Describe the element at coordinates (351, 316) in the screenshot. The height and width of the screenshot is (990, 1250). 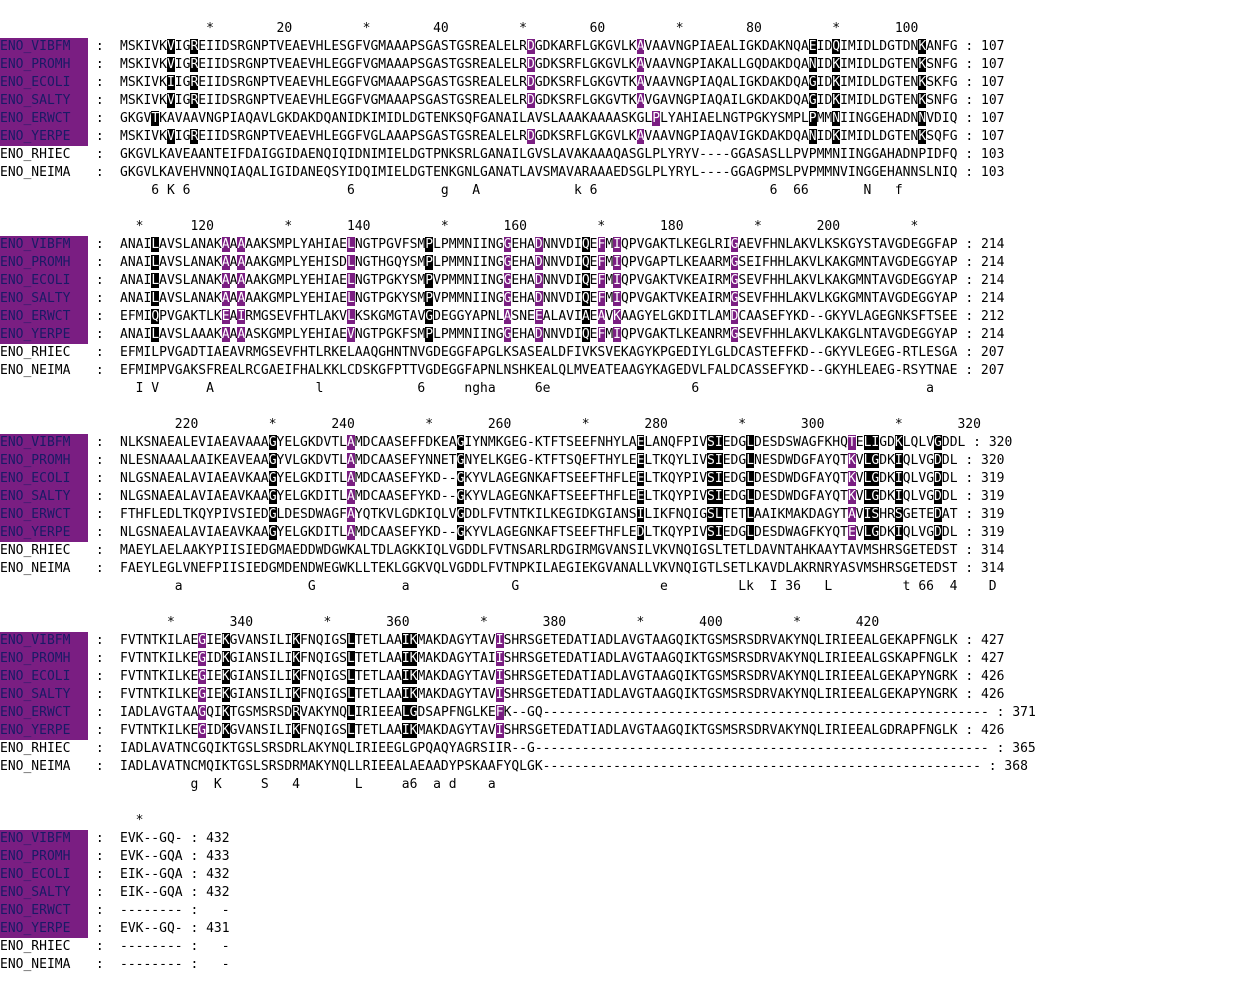
I see `similar-residue: L` at that location.